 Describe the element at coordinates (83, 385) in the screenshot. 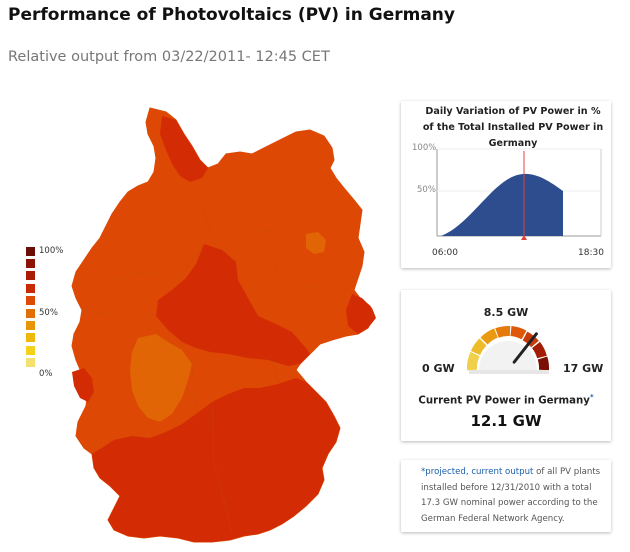

I see `map-region-west` at that location.